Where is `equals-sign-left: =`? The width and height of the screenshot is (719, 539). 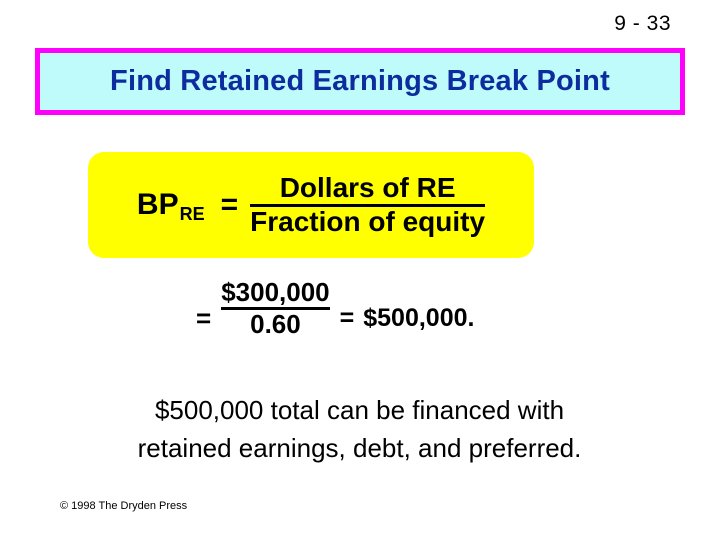
equals-sign-left: = is located at coordinates (204, 318).